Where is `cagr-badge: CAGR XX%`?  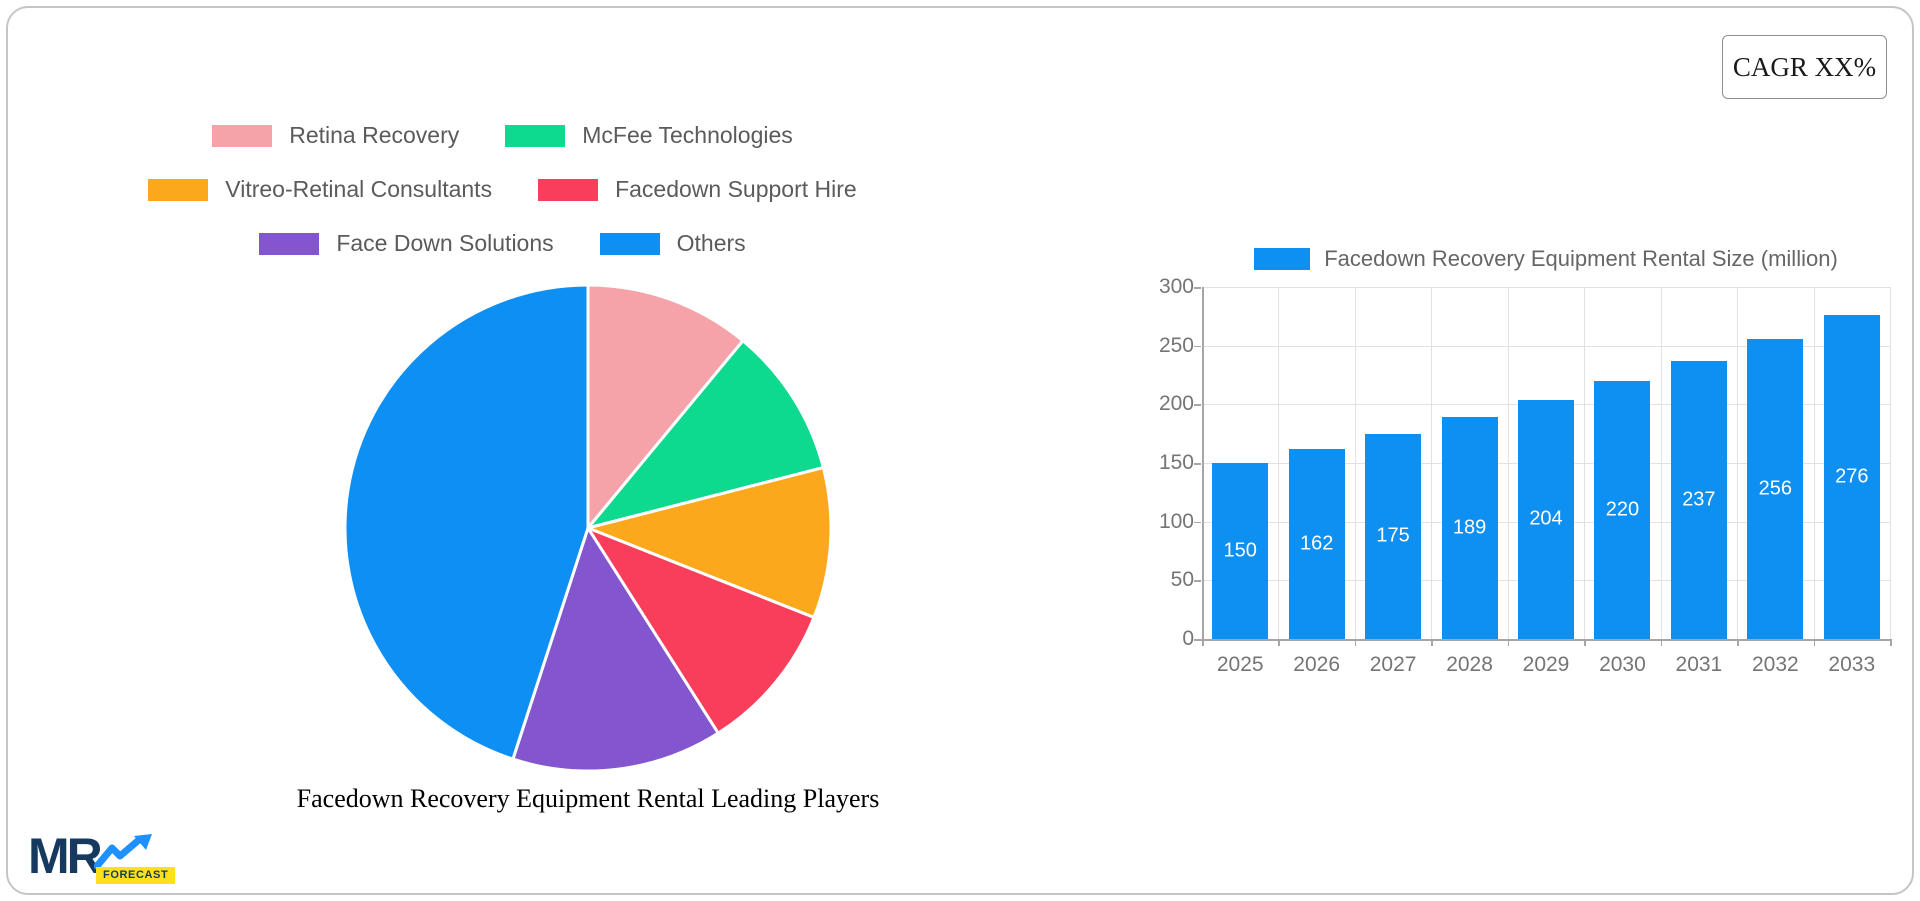 cagr-badge: CAGR XX% is located at coordinates (1804, 67).